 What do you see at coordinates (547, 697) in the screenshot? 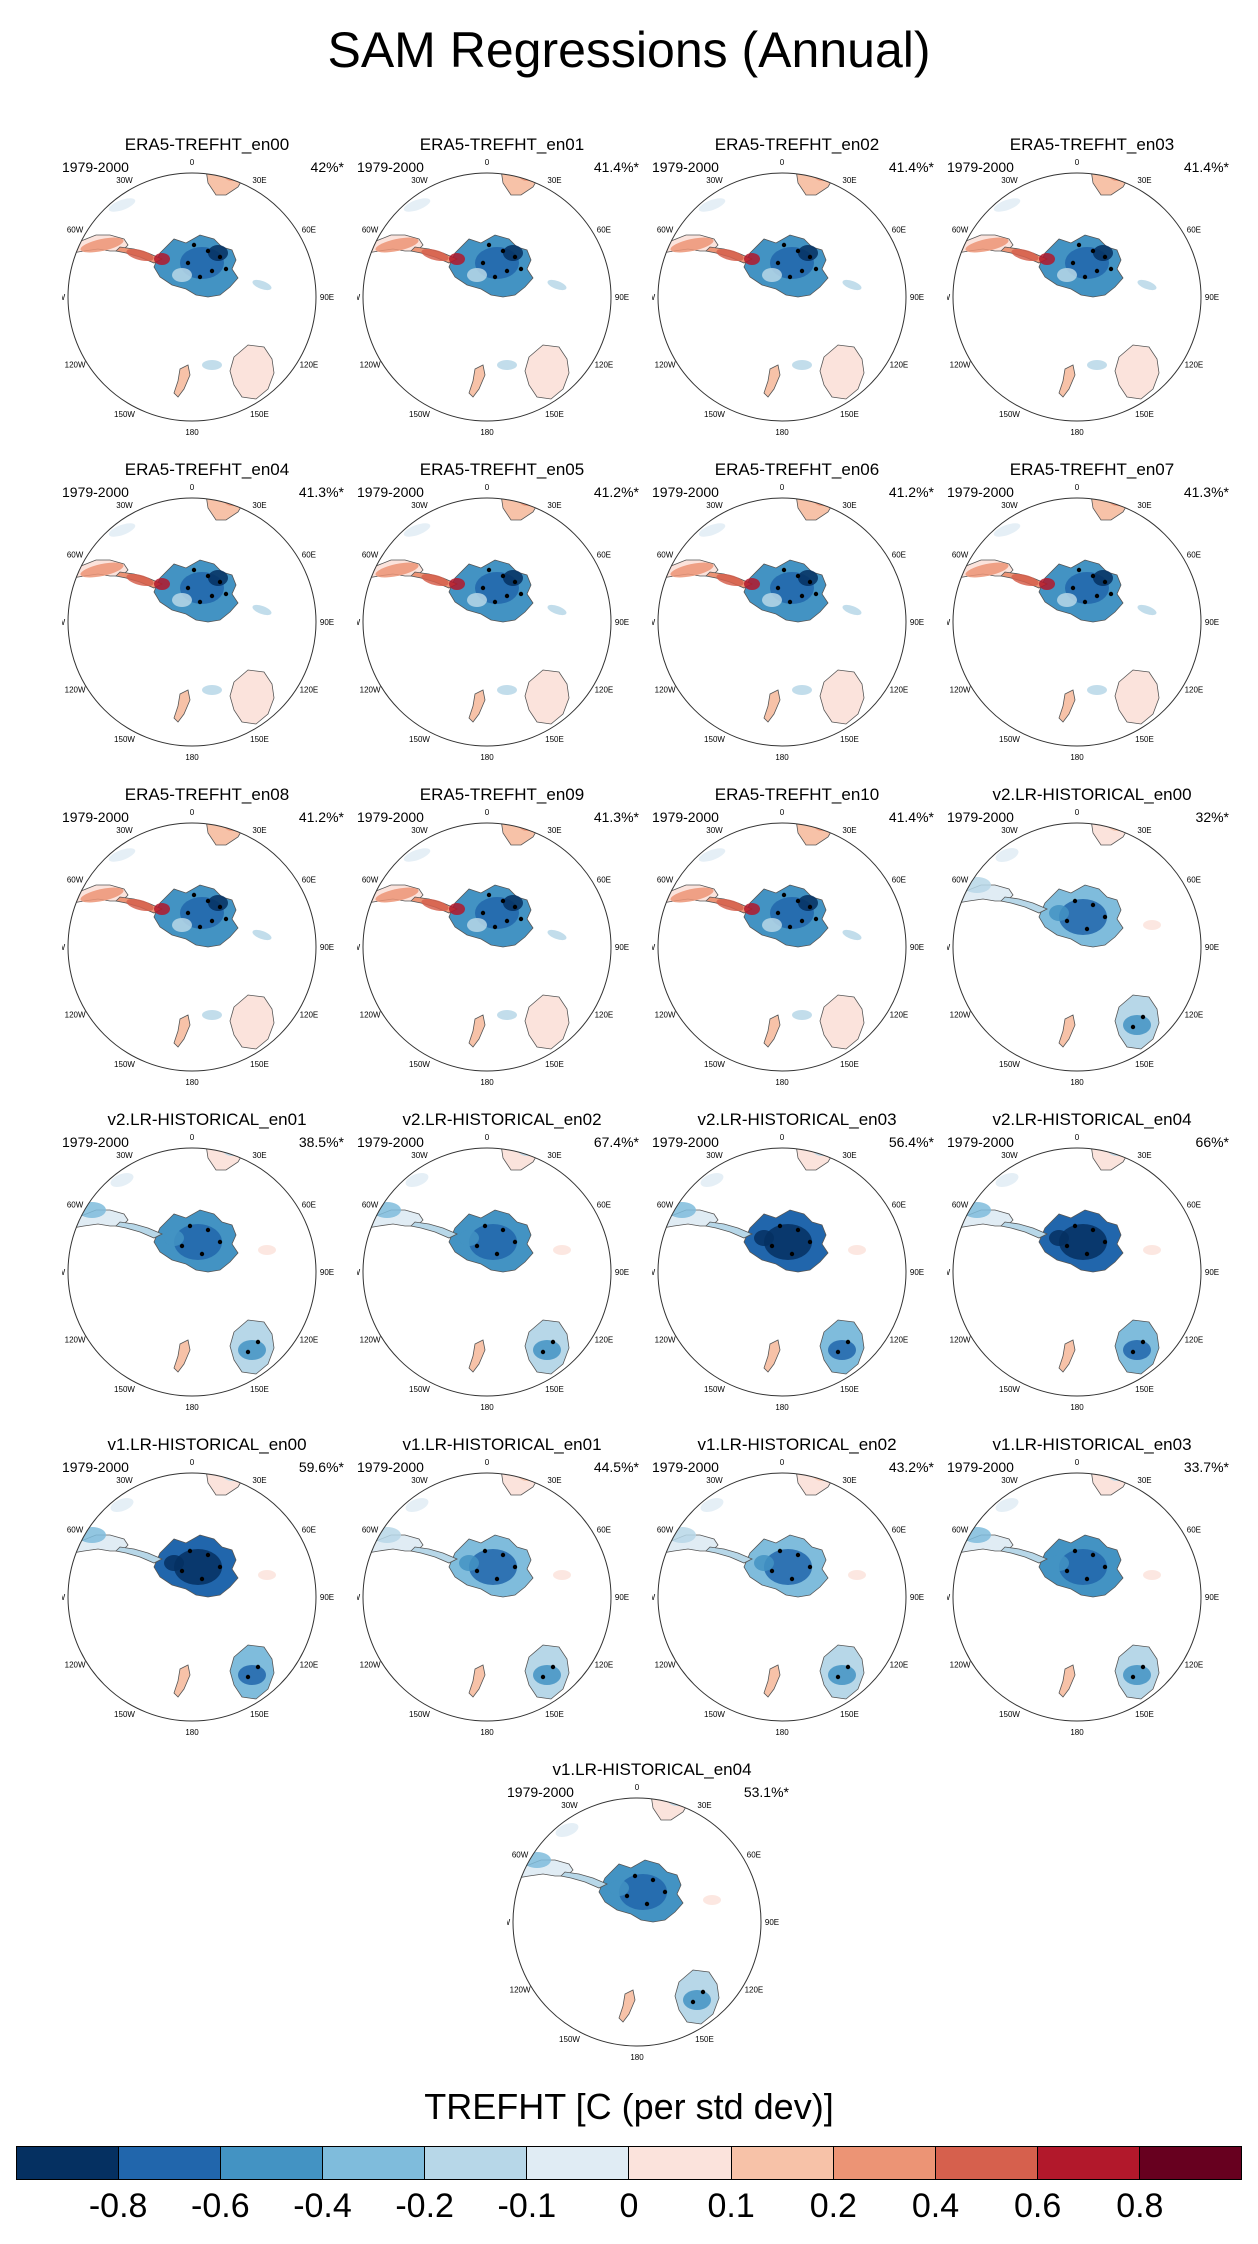
I see `australia` at bounding box center [547, 697].